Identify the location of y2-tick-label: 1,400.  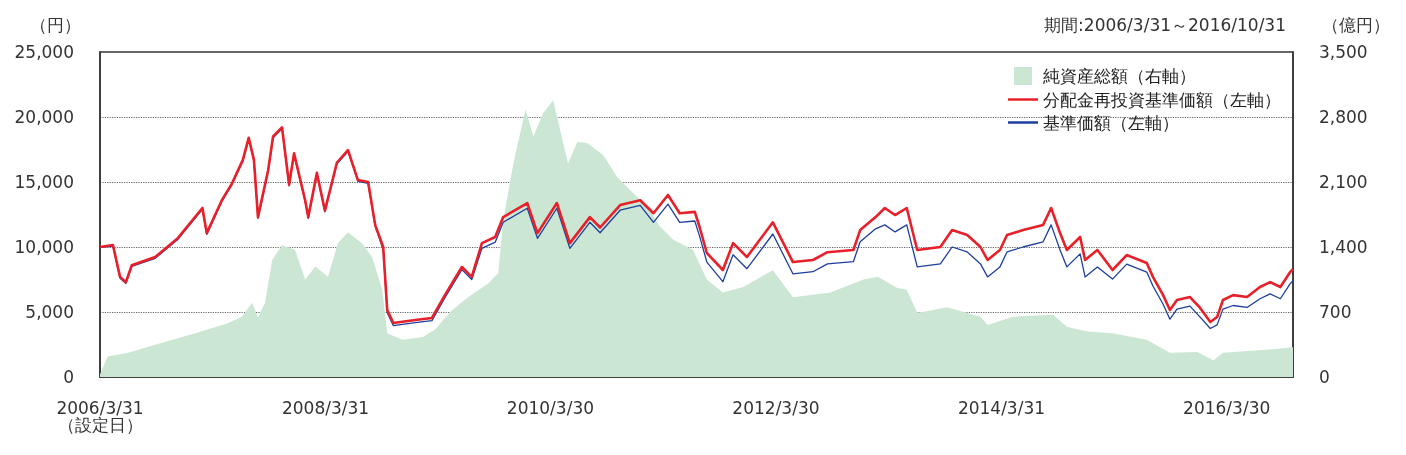
(1343, 247).